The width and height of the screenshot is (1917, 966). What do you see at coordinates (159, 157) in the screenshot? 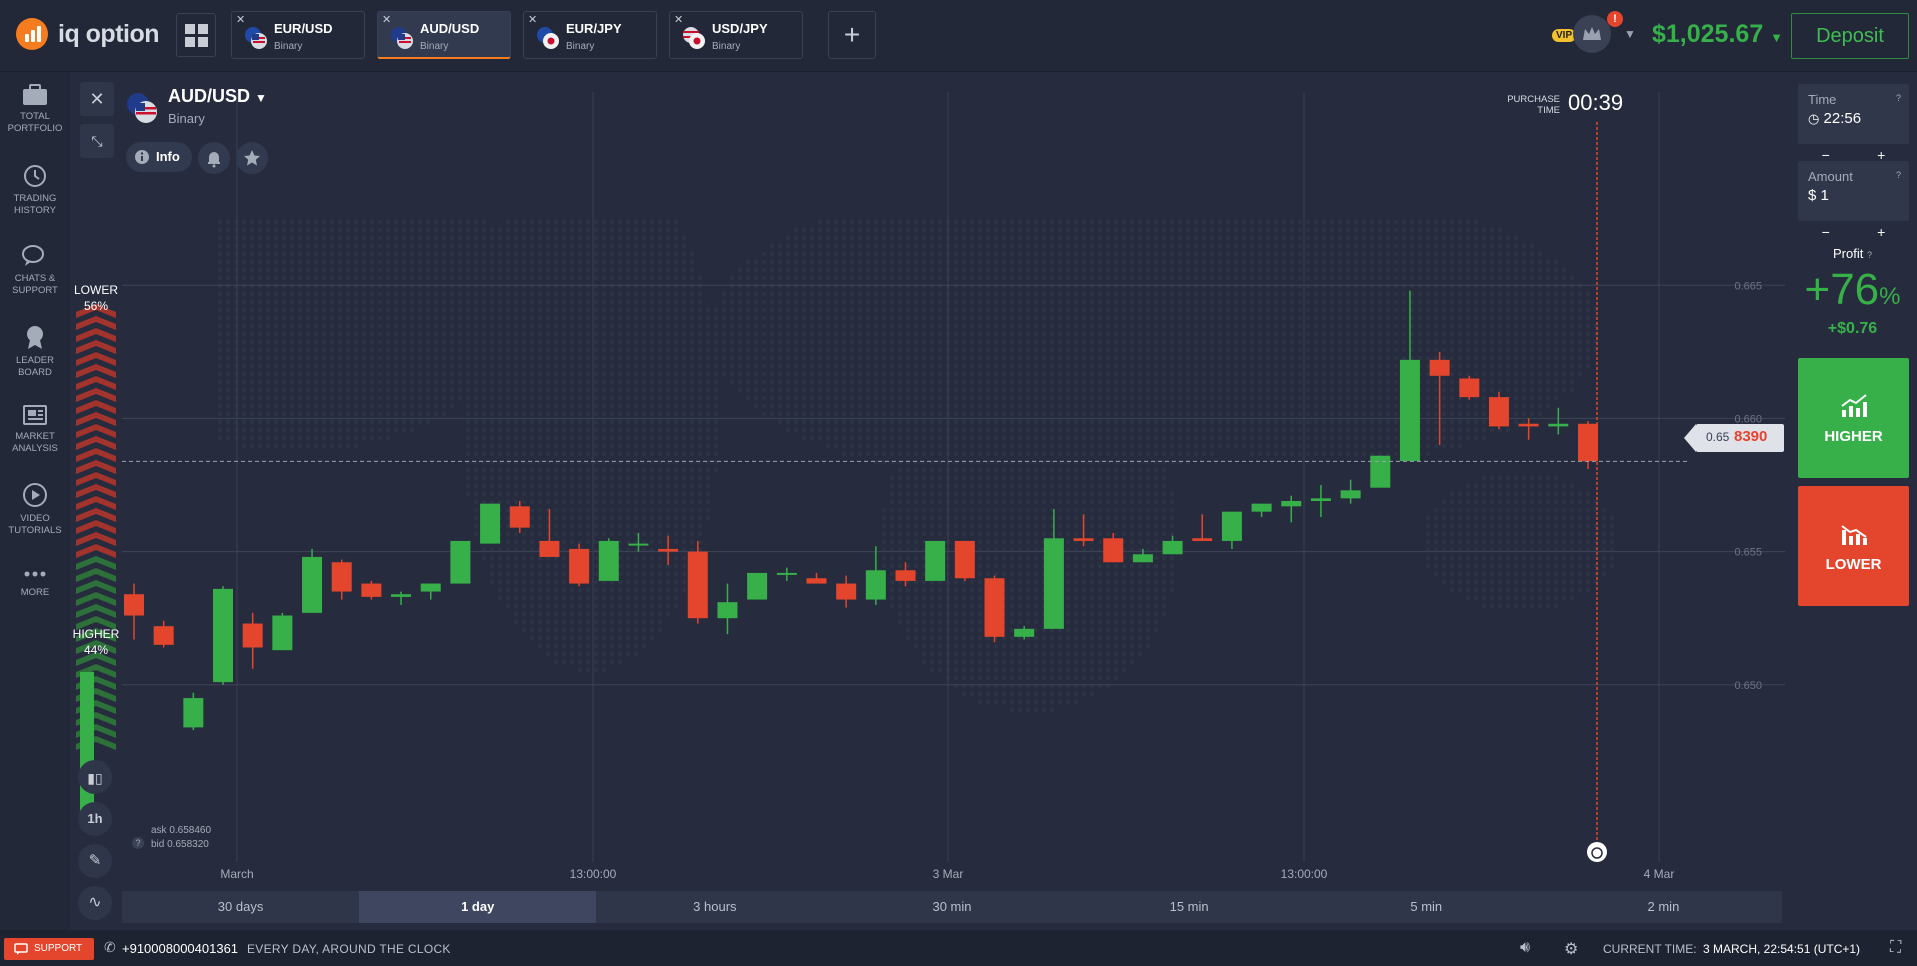
I see `info-button: Info` at bounding box center [159, 157].